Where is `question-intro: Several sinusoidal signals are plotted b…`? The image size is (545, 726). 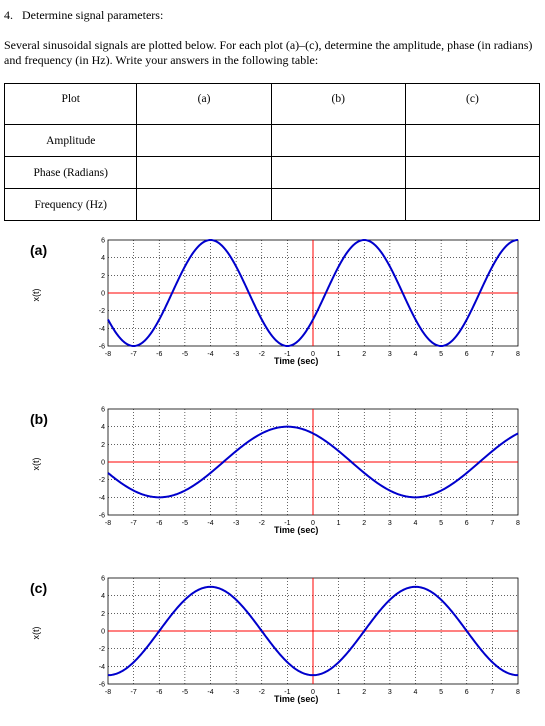 question-intro: Several sinusoidal signals are plotted b… is located at coordinates (268, 52).